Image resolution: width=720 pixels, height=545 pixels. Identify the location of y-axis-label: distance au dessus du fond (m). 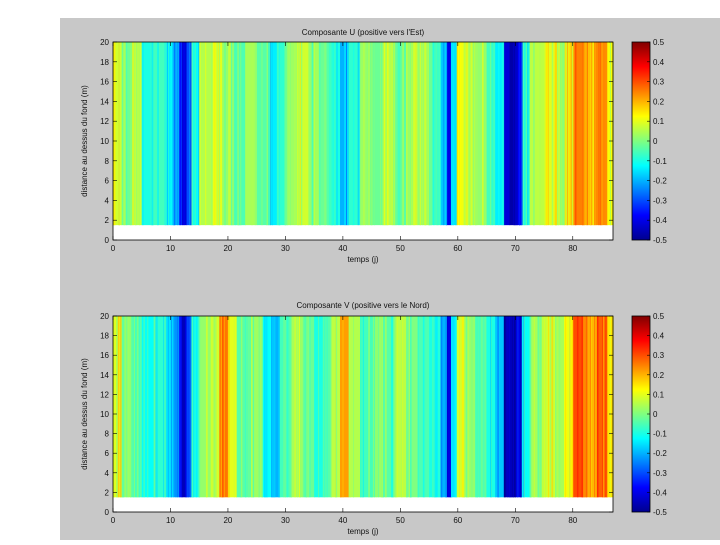
(84, 141).